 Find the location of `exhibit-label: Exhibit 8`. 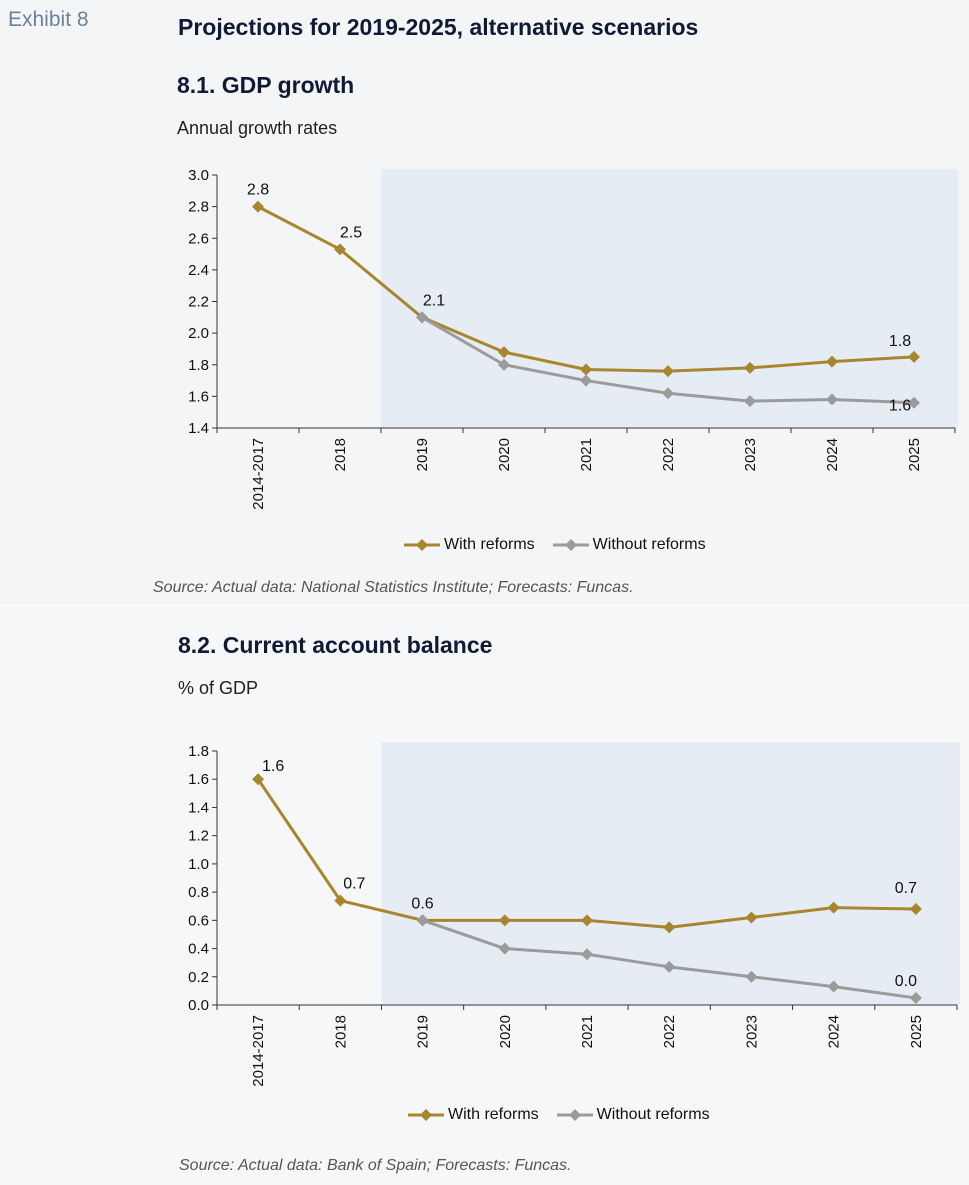

exhibit-label: Exhibit 8 is located at coordinates (48, 19).